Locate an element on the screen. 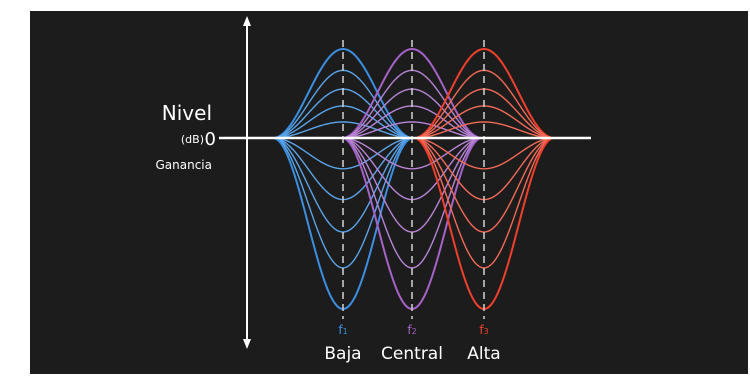 The width and height of the screenshot is (750, 376). level-axis-arrow-up is located at coordinates (247, 21).